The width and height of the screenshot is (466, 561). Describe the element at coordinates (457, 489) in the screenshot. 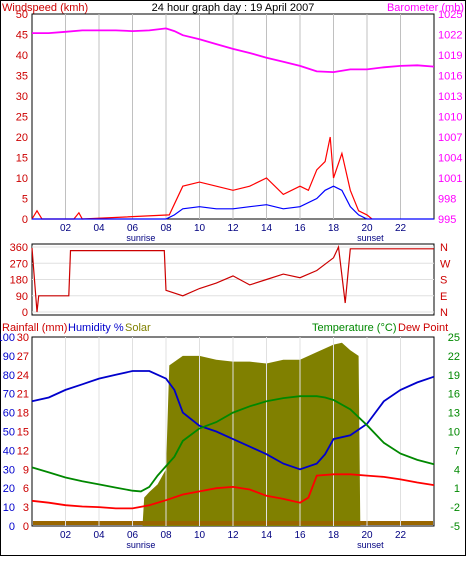

I see `temperature-tick-label: 1` at that location.